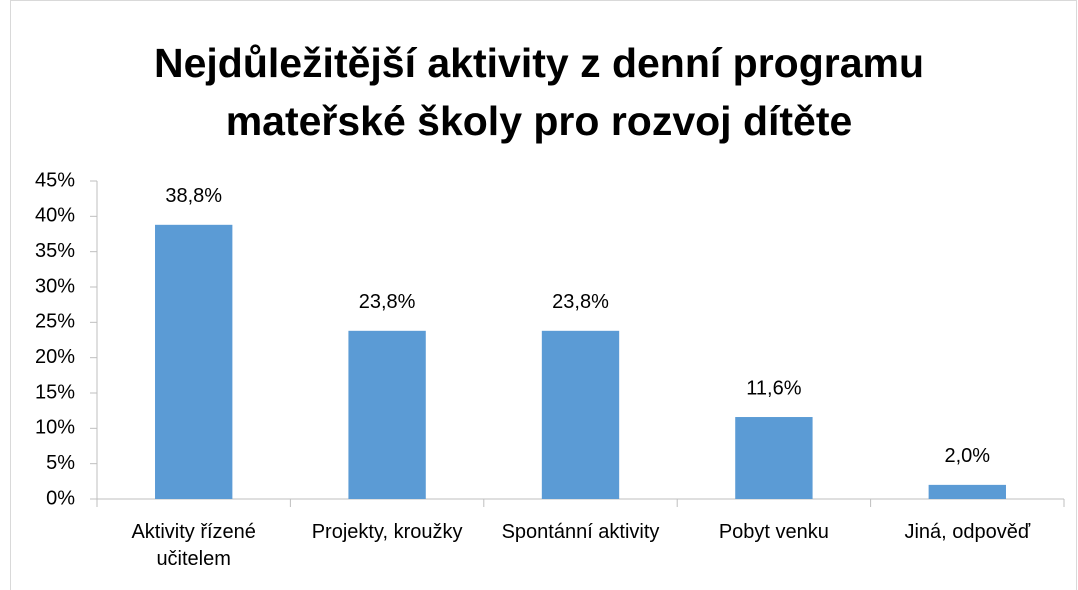  Describe the element at coordinates (55, 392) in the screenshot. I see `y-tick-label: 15%` at that location.